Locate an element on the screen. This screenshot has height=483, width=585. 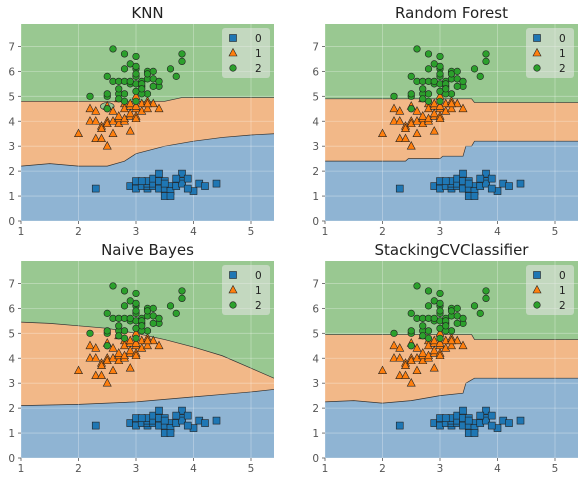
y-tick-label: 0 is located at coordinates (11, 459).